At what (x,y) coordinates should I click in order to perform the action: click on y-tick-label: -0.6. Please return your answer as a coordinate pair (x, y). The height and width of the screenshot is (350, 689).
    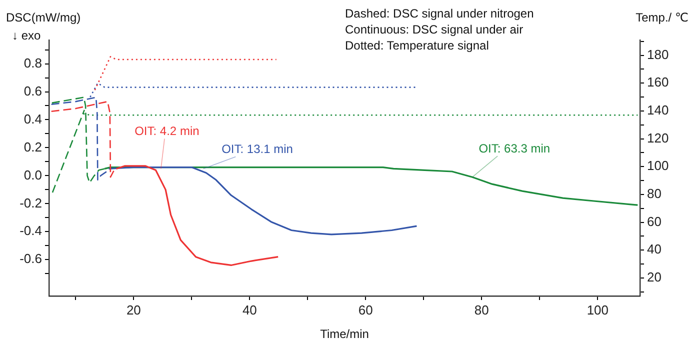
    Looking at the image, I should click on (31, 258).